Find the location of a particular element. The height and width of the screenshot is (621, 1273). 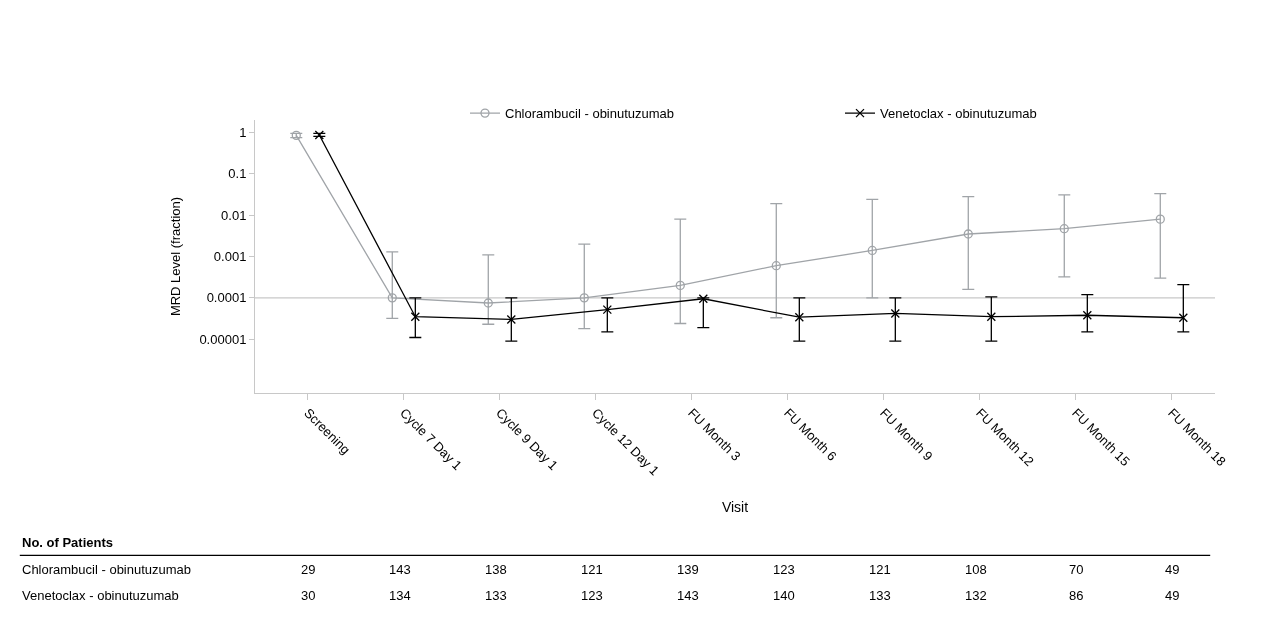

y-tick-label: 0.1 is located at coordinates (237, 174).